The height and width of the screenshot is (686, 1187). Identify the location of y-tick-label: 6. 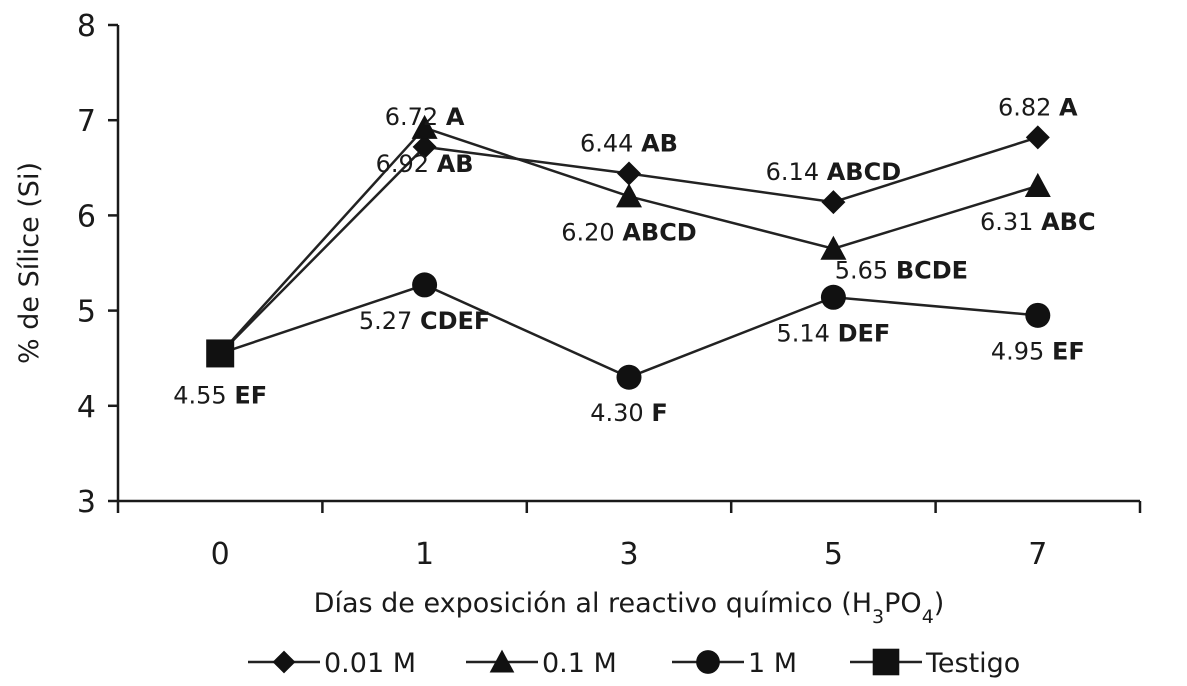
(86, 216).